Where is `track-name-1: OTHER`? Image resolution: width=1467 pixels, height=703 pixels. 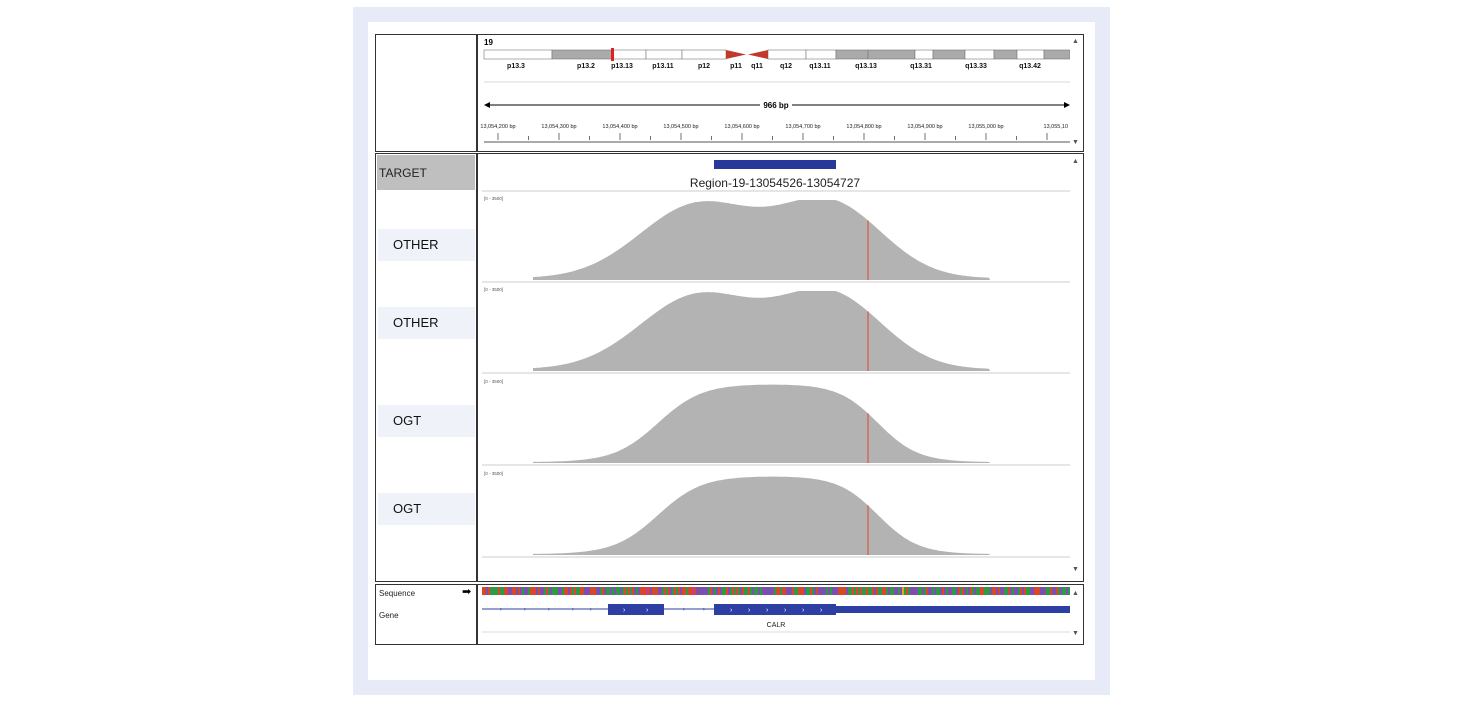 track-name-1: OTHER is located at coordinates (426, 245).